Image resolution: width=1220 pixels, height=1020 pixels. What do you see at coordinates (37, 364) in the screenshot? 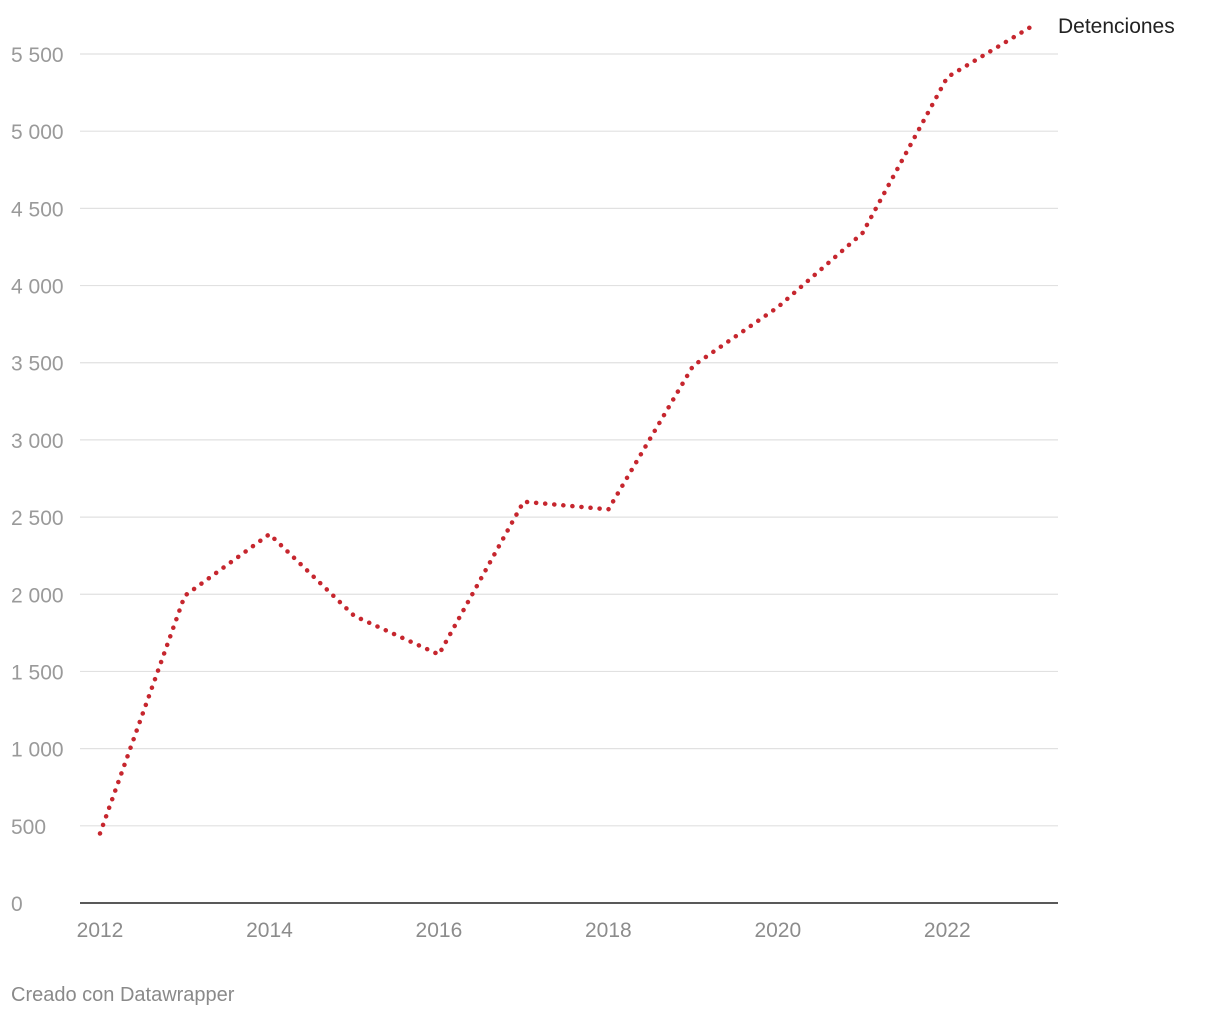
I see `y-tick-label: 3 500` at bounding box center [37, 364].